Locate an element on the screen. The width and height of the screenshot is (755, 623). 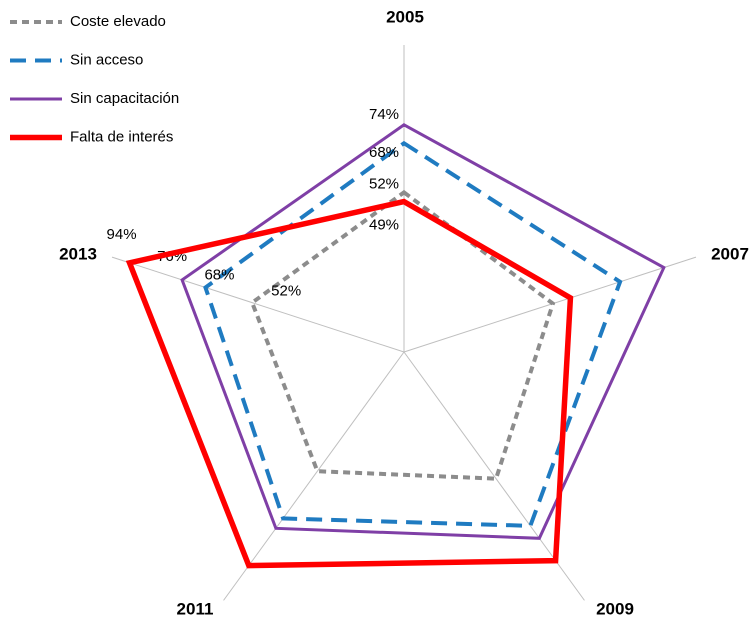
legend-label: Sin acceso is located at coordinates (106, 59).